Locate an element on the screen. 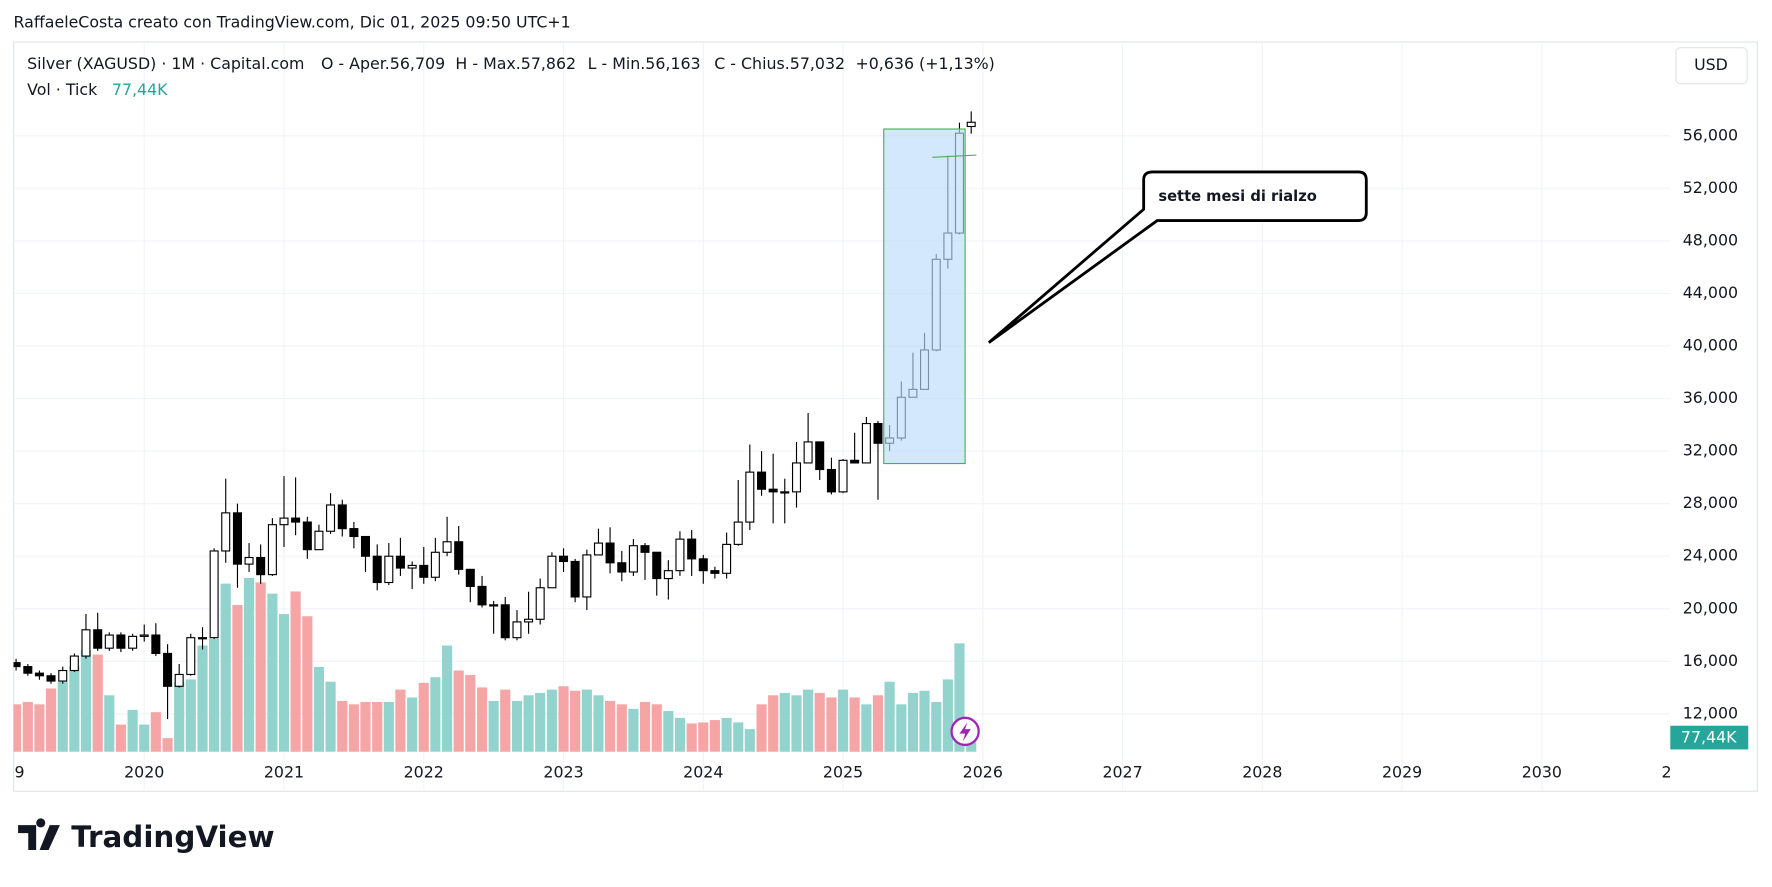 The width and height of the screenshot is (1772, 887). currency-button is located at coordinates (1711, 66).